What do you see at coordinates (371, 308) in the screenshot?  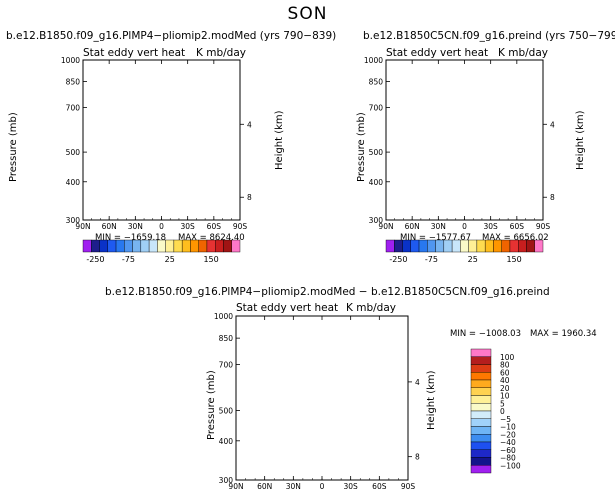 I see `panel3-right-label: K mb/day` at bounding box center [371, 308].